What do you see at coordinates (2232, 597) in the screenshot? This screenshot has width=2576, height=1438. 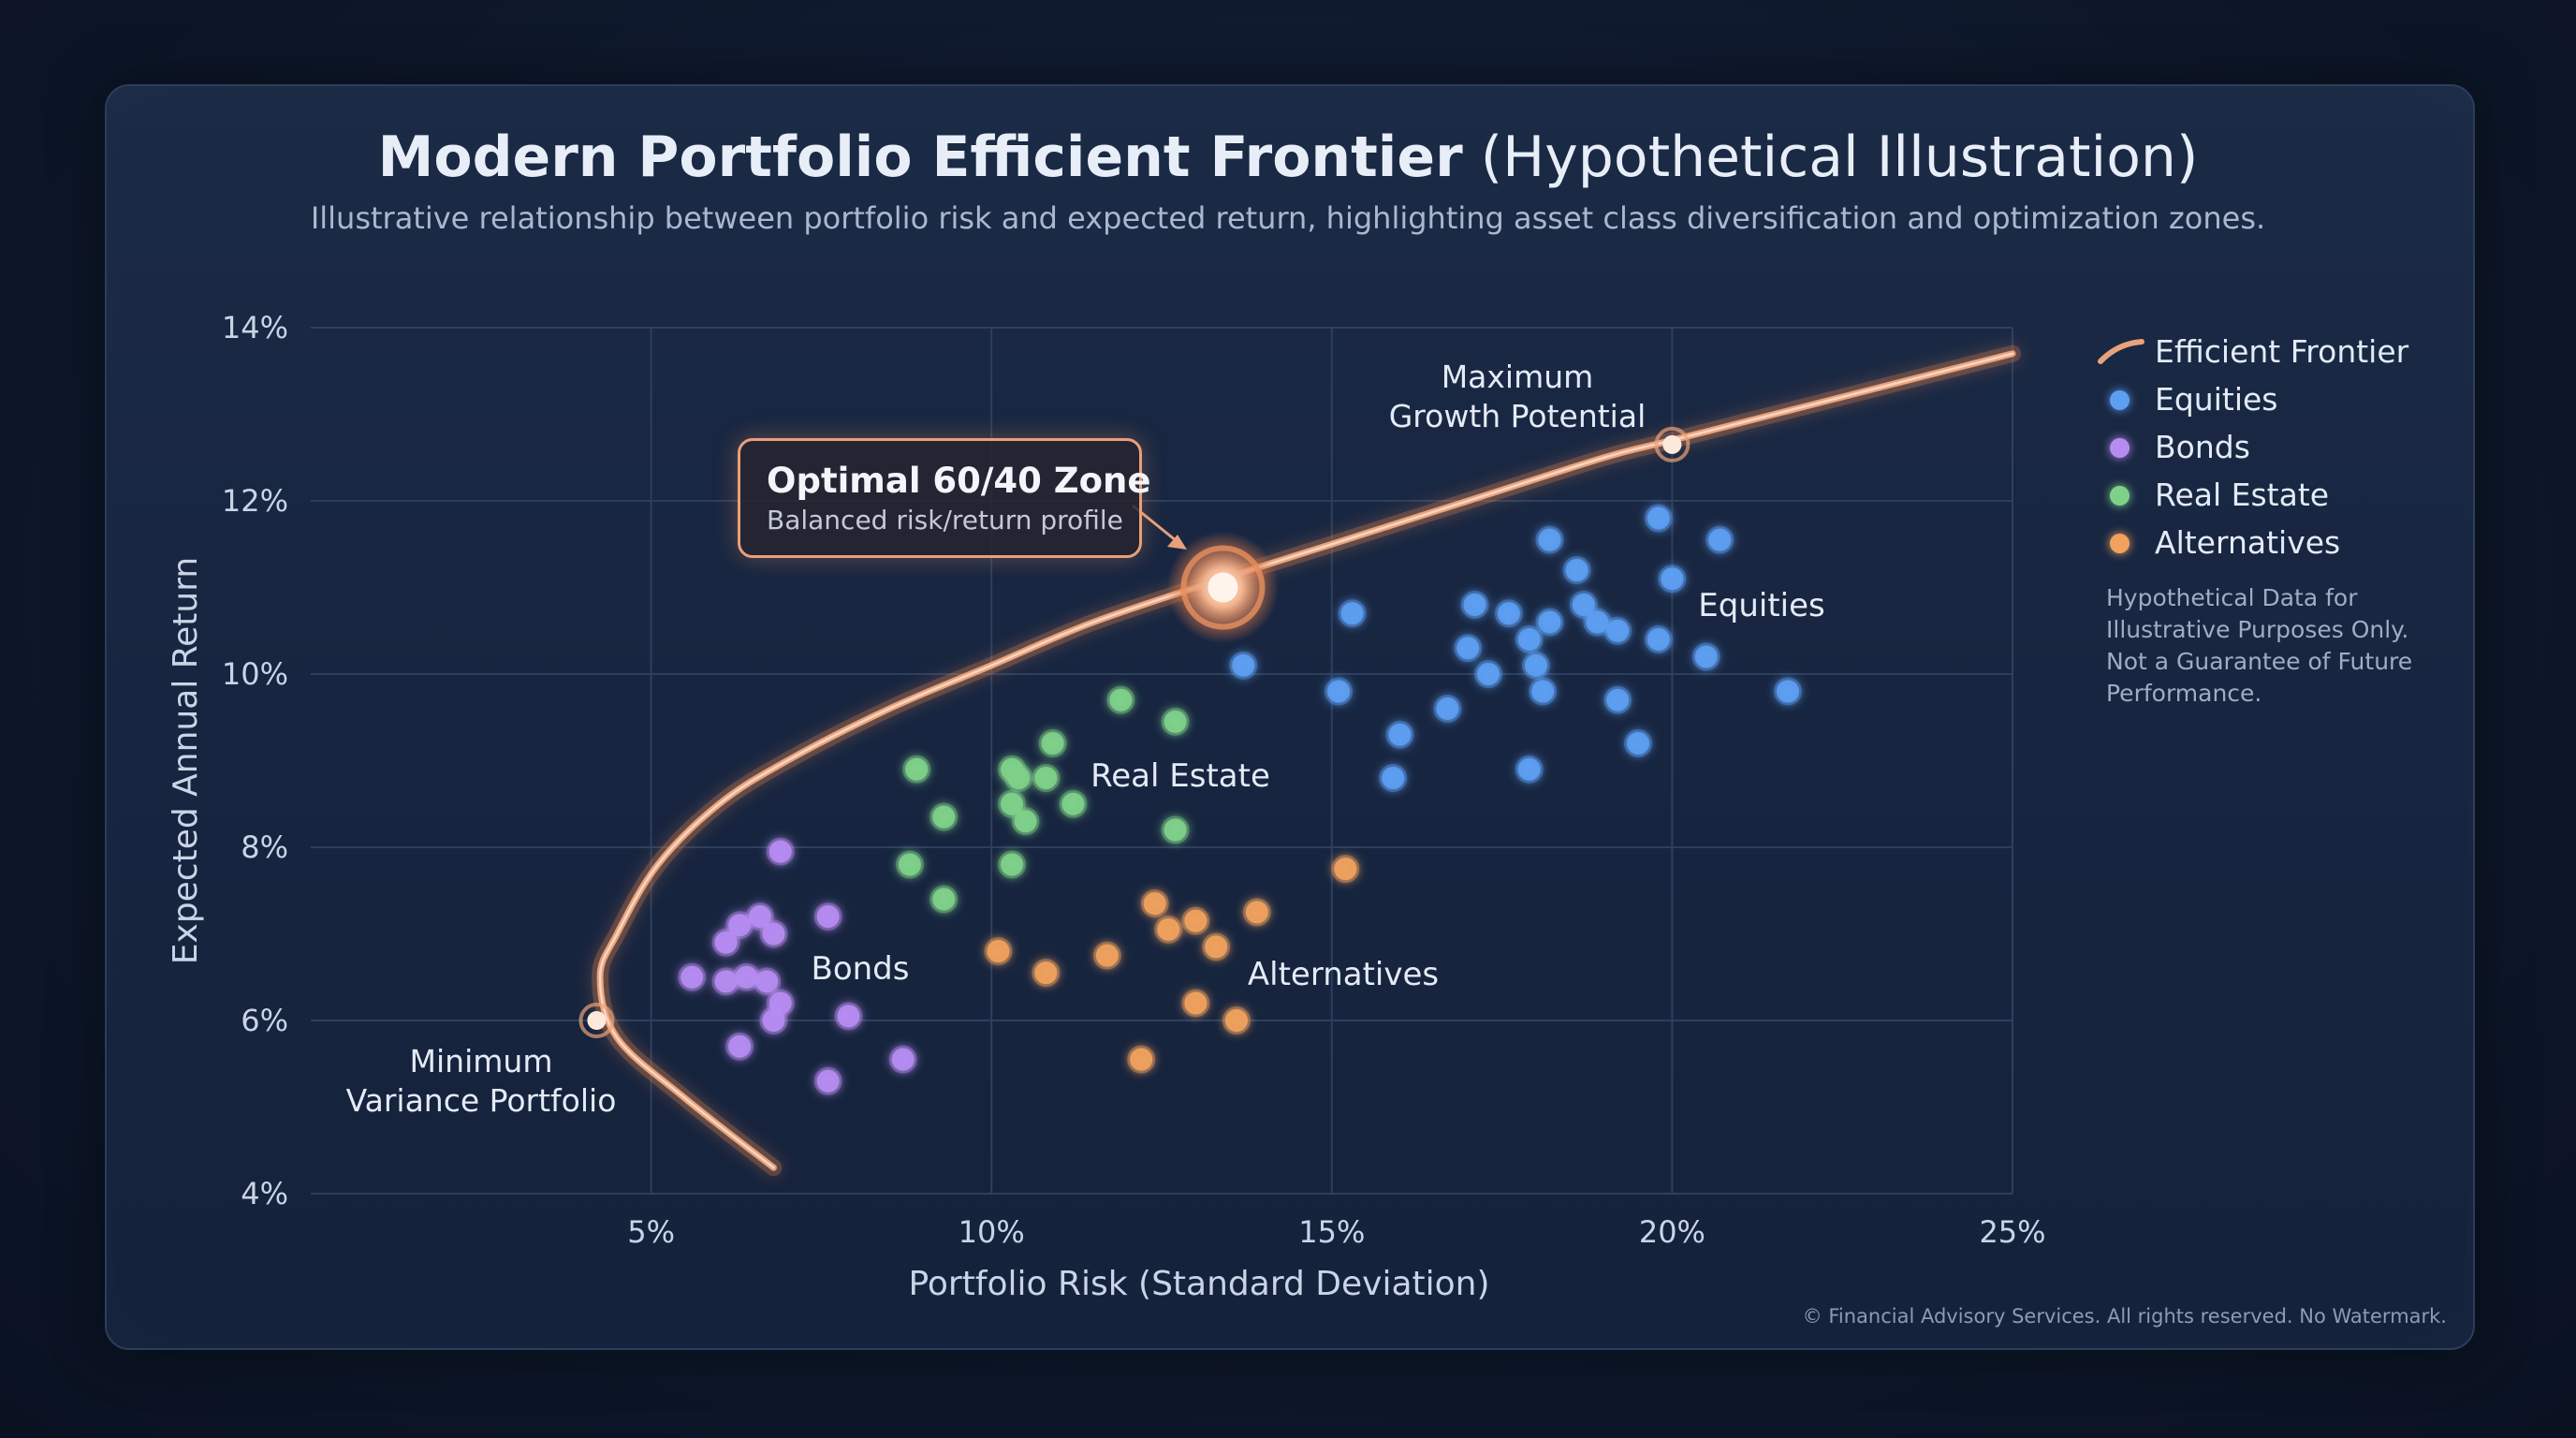 I see `disclaimer-line: Hypothetical Data for` at bounding box center [2232, 597].